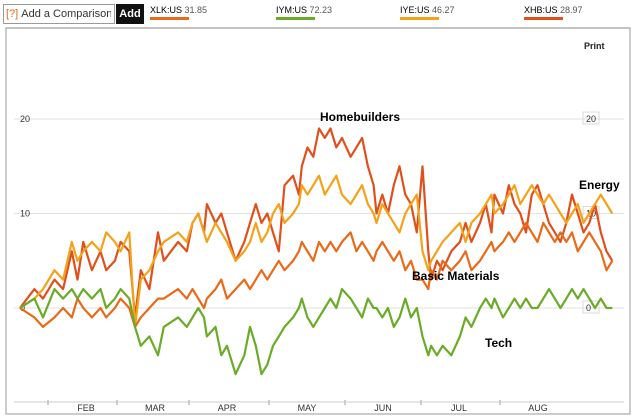  I want to click on legend-swatch-xlk, so click(169, 18).